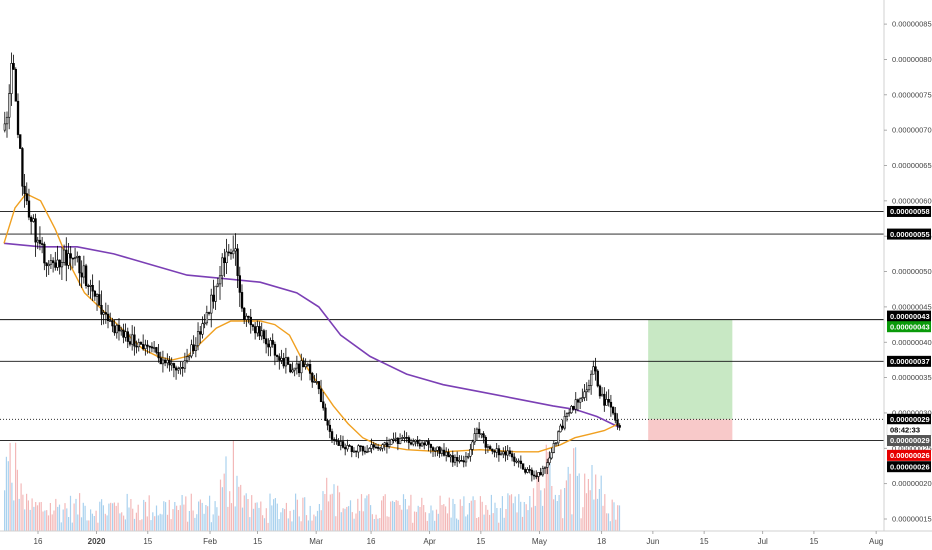  What do you see at coordinates (910, 440) in the screenshot?
I see `price-badge-label: 0.00000029` at bounding box center [910, 440].